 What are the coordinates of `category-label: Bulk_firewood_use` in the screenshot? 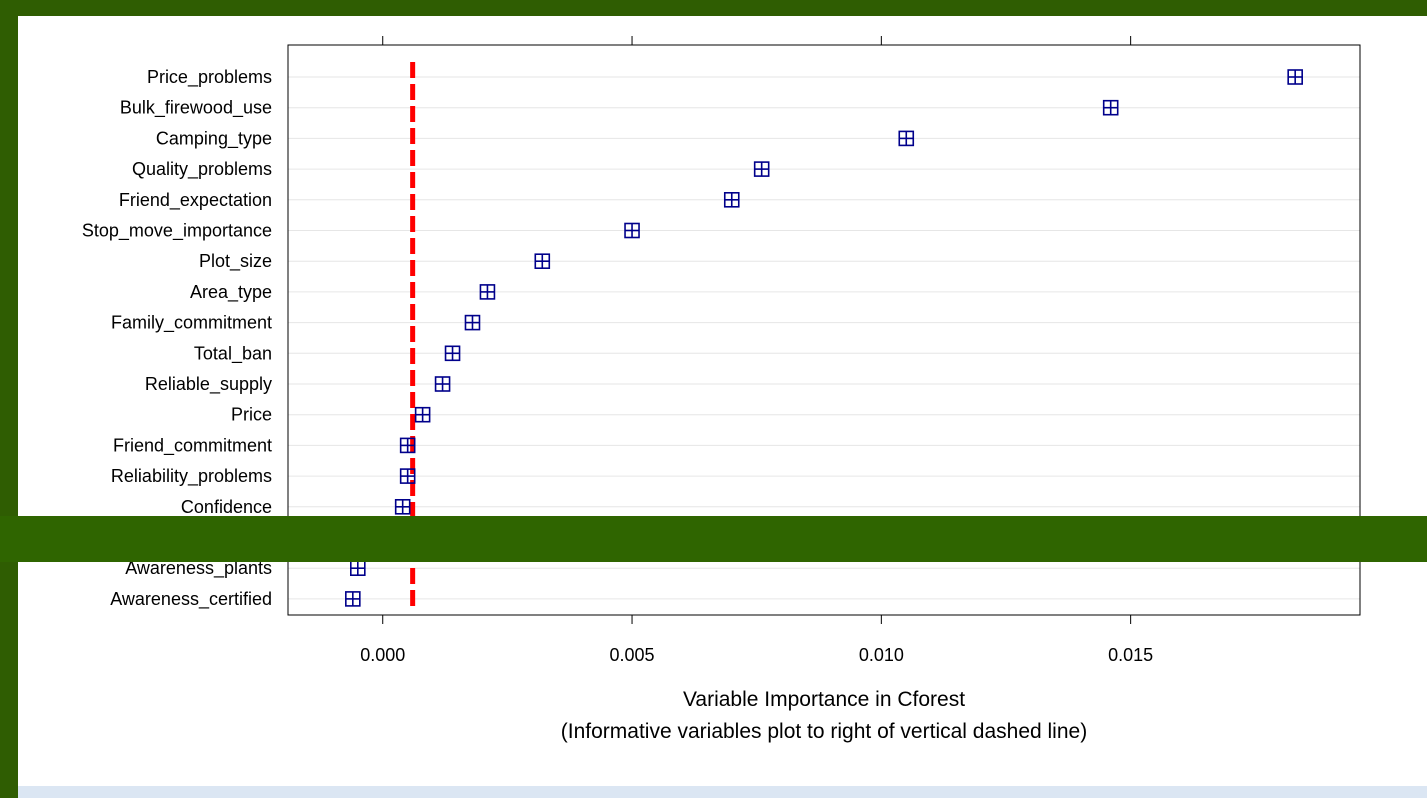 It's located at (196, 108).